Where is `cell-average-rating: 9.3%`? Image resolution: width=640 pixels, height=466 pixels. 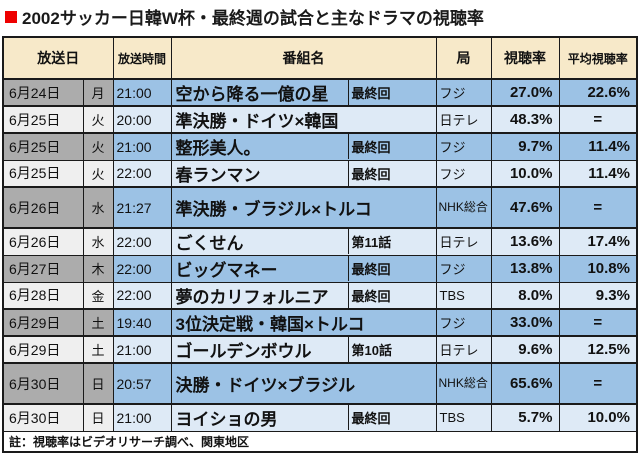 cell-average-rating: 9.3% is located at coordinates (598, 295).